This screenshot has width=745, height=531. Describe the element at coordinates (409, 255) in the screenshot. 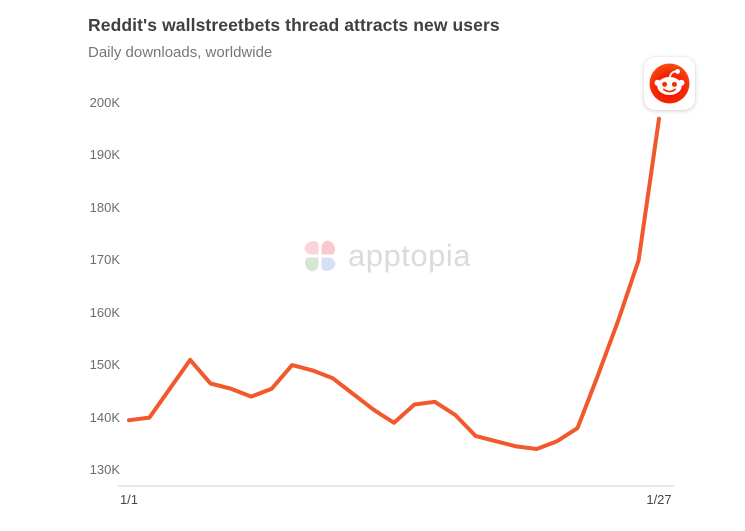

I see `watermark-text: apptopia` at that location.